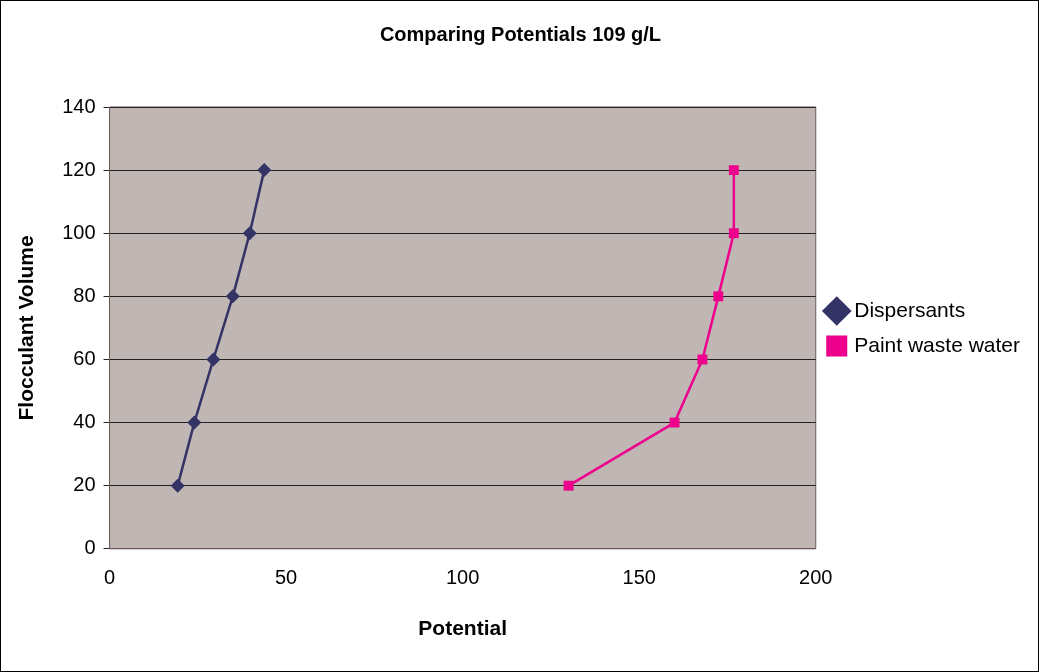 Image resolution: width=1039 pixels, height=672 pixels. Describe the element at coordinates (639, 577) in the screenshot. I see `x-tick-label: 150` at that location.